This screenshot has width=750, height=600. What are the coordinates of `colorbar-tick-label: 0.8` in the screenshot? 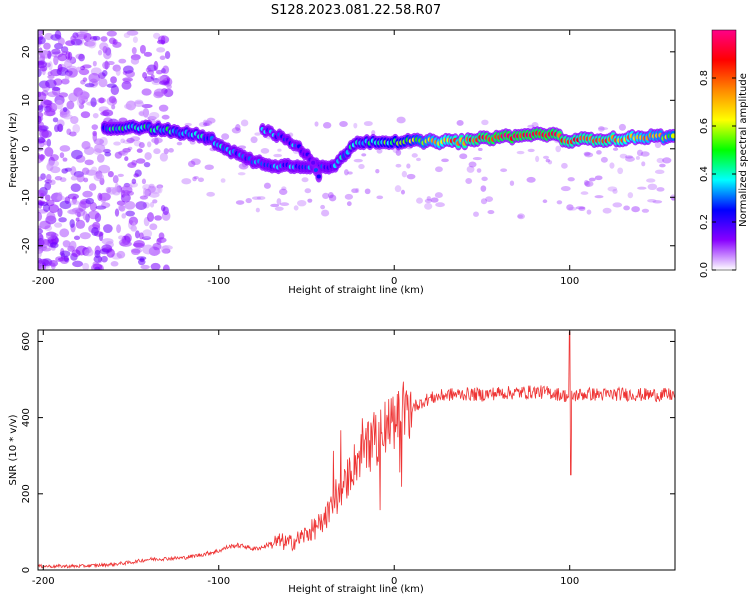 It's located at (704, 78).